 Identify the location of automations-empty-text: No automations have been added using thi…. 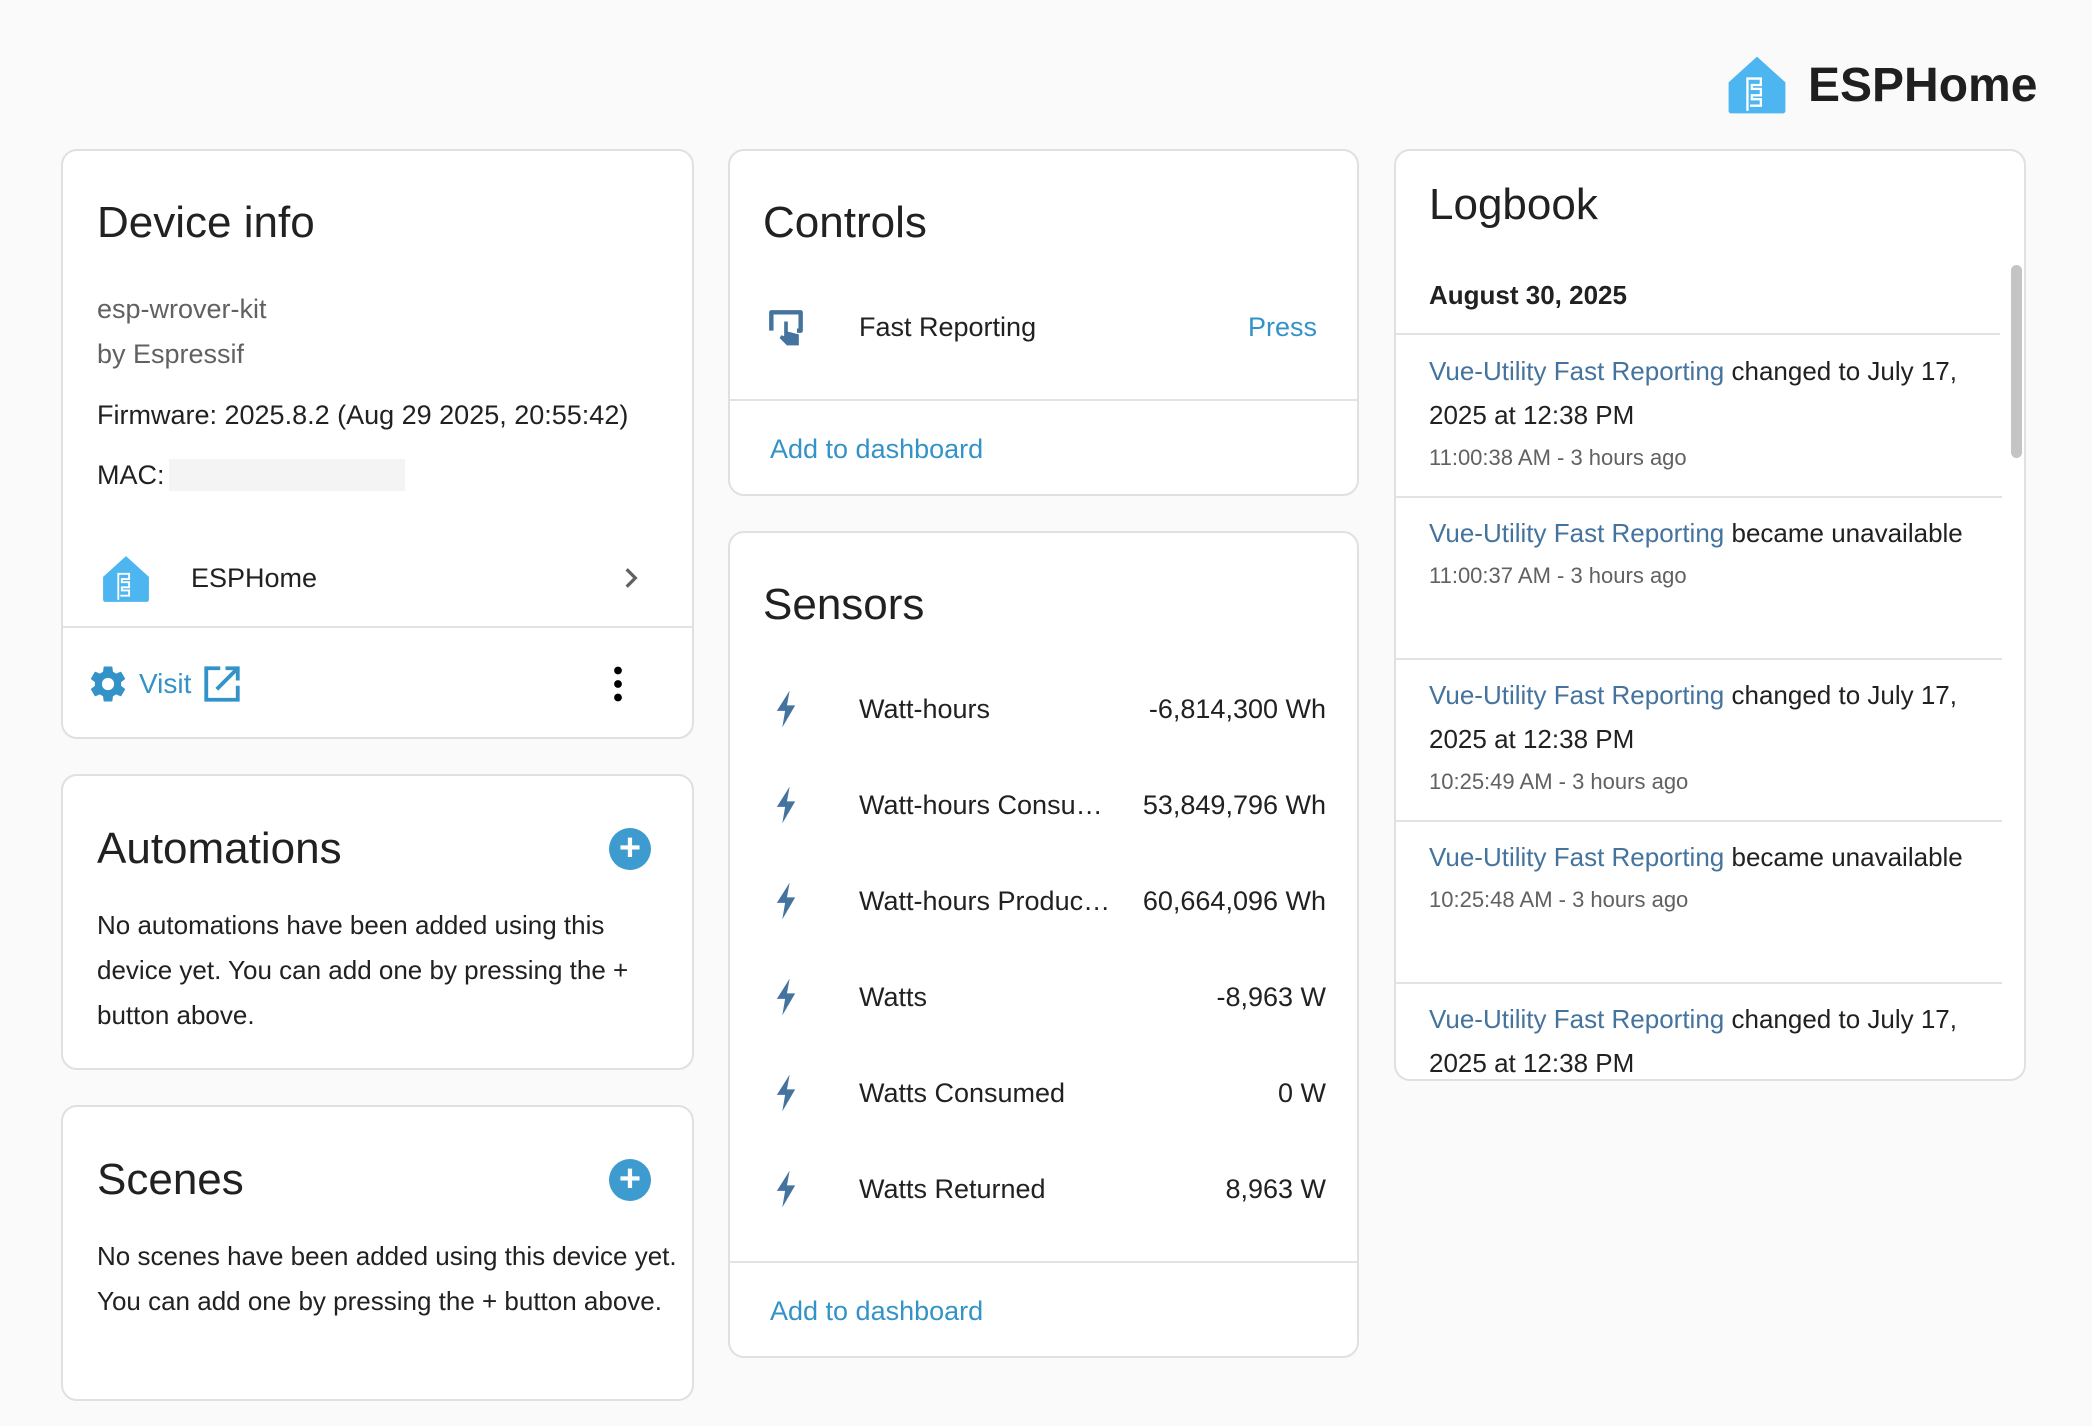
(363, 970).